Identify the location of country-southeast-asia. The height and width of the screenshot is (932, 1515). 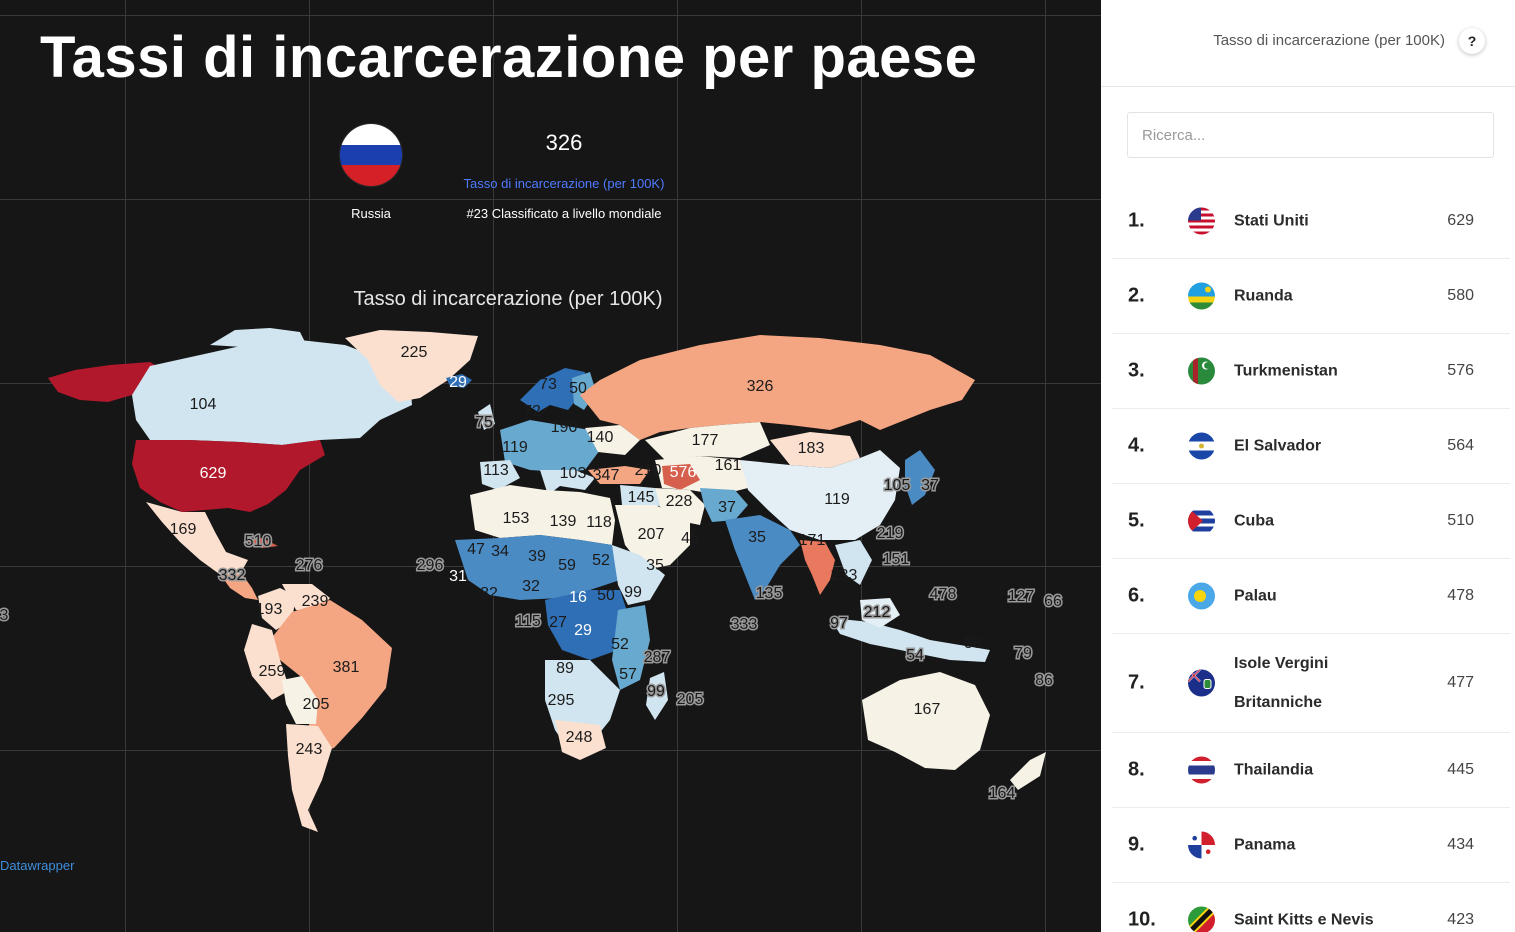
(817, 567).